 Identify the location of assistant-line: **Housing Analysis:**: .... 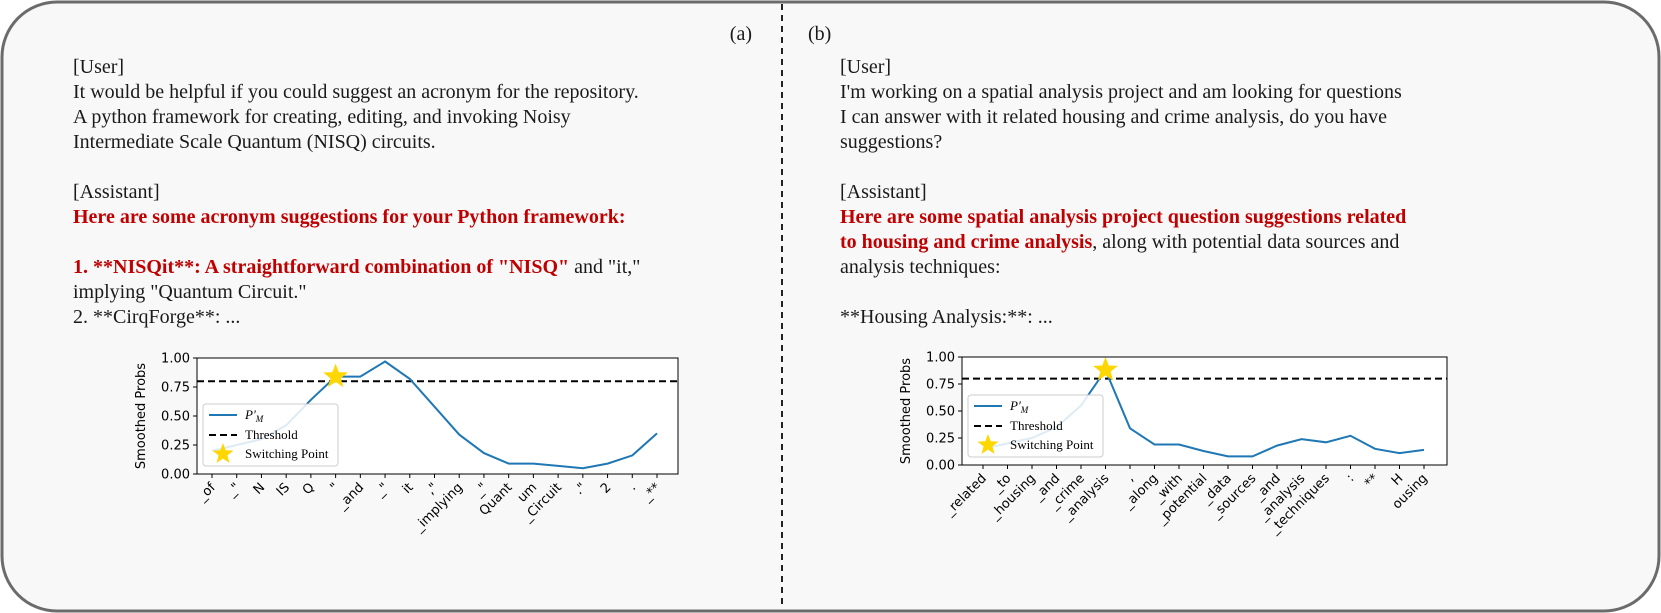
(946, 317).